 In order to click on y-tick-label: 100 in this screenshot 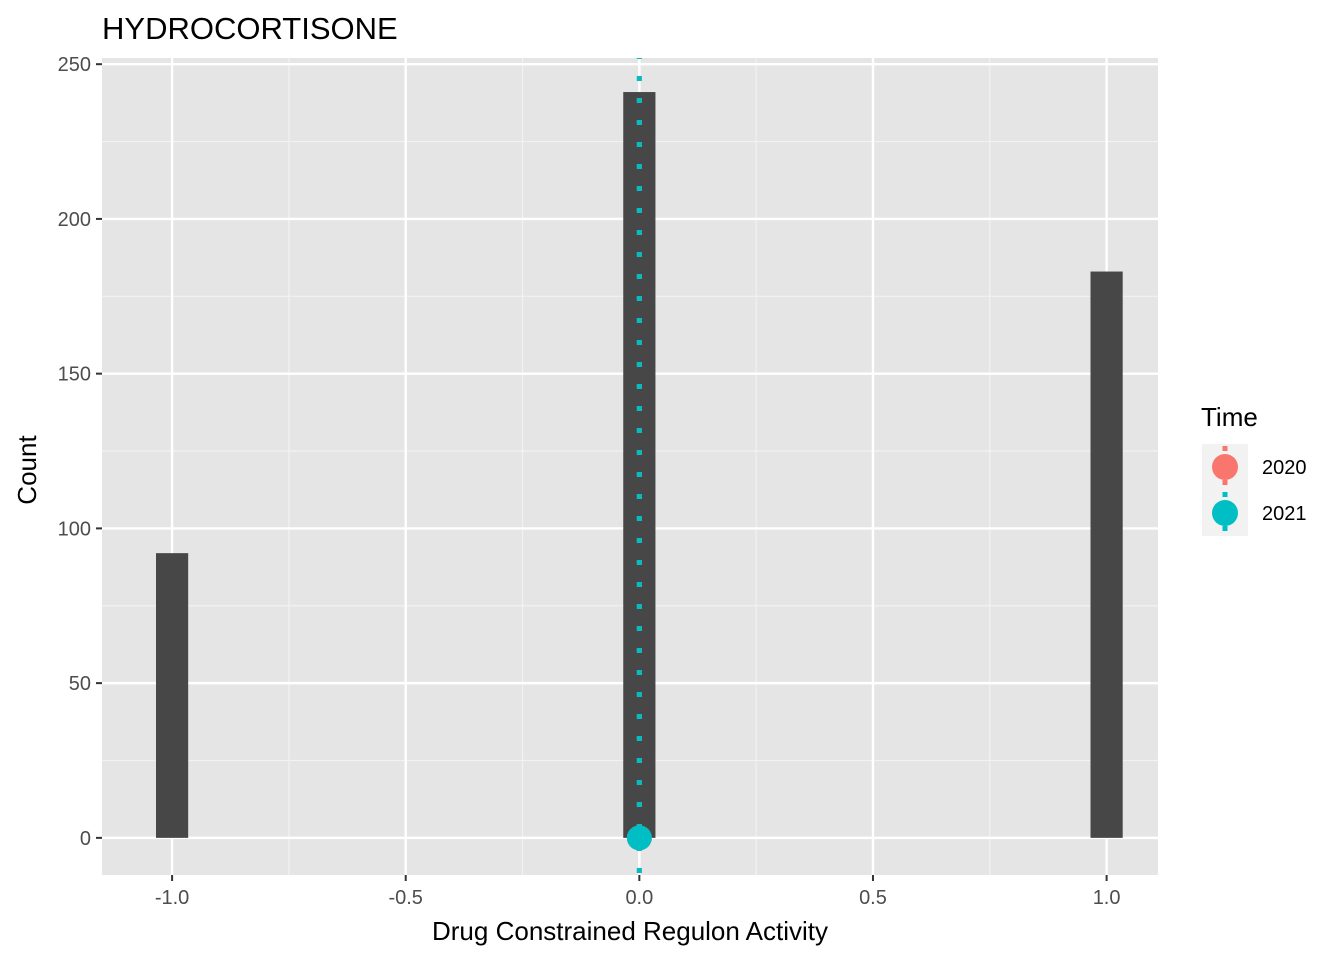, I will do `click(74, 529)`.